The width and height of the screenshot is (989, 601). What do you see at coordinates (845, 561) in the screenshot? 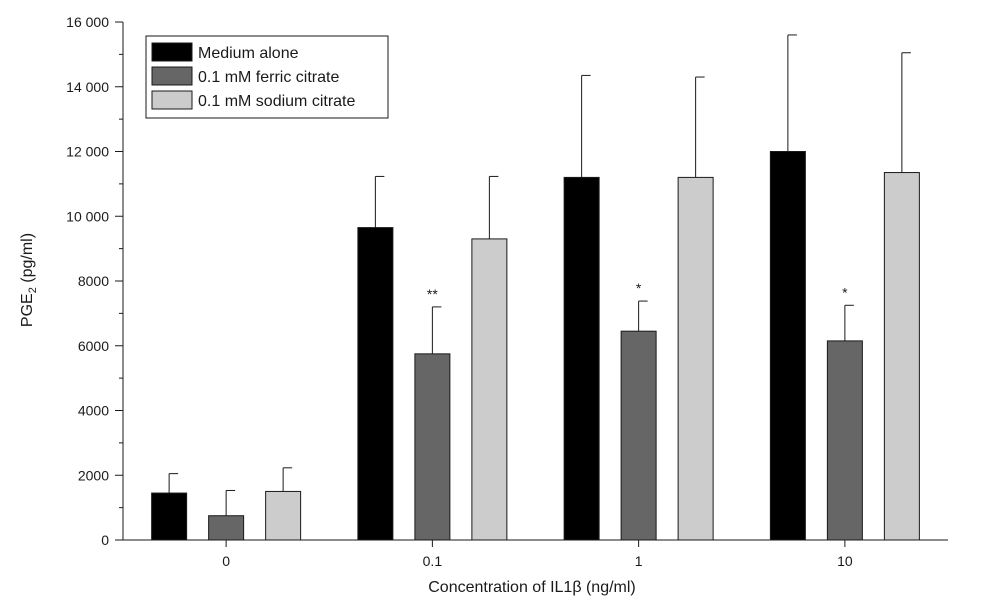
I see `x-tick-label: 10` at bounding box center [845, 561].